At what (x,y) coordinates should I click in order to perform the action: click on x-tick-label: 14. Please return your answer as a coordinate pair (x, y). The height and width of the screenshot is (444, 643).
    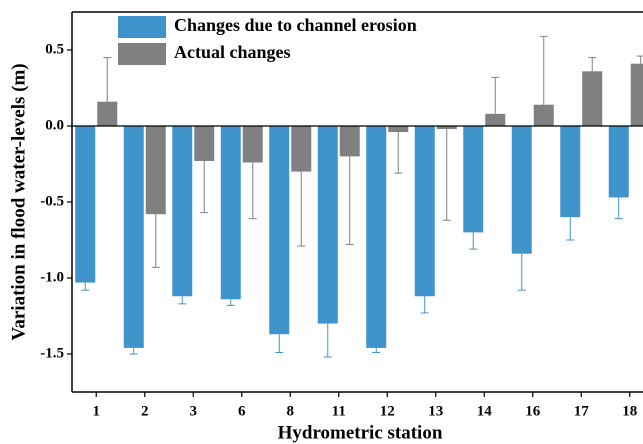
    Looking at the image, I should click on (485, 411).